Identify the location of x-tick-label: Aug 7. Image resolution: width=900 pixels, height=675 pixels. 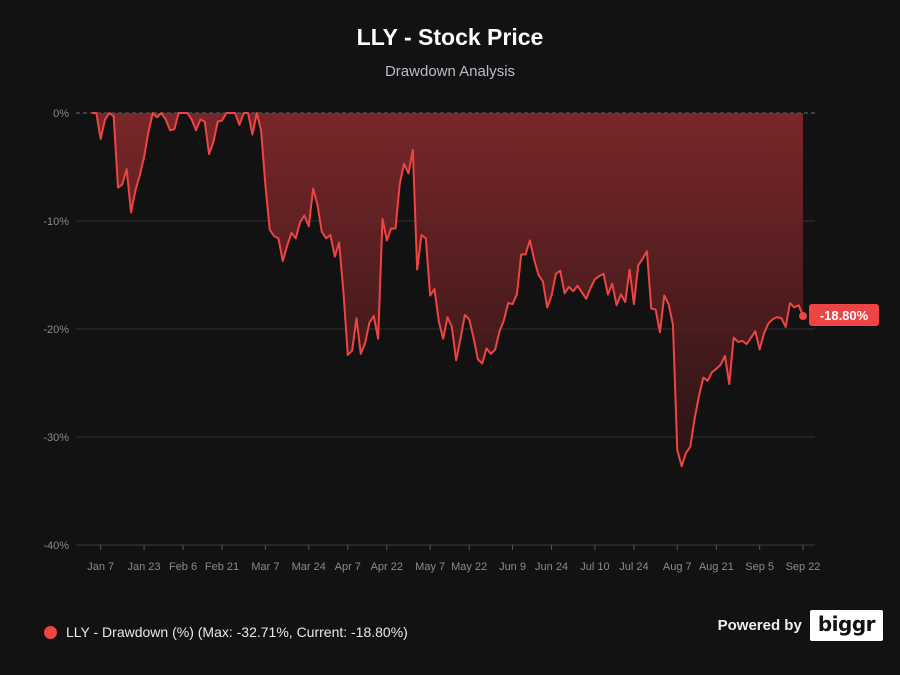
(677, 567).